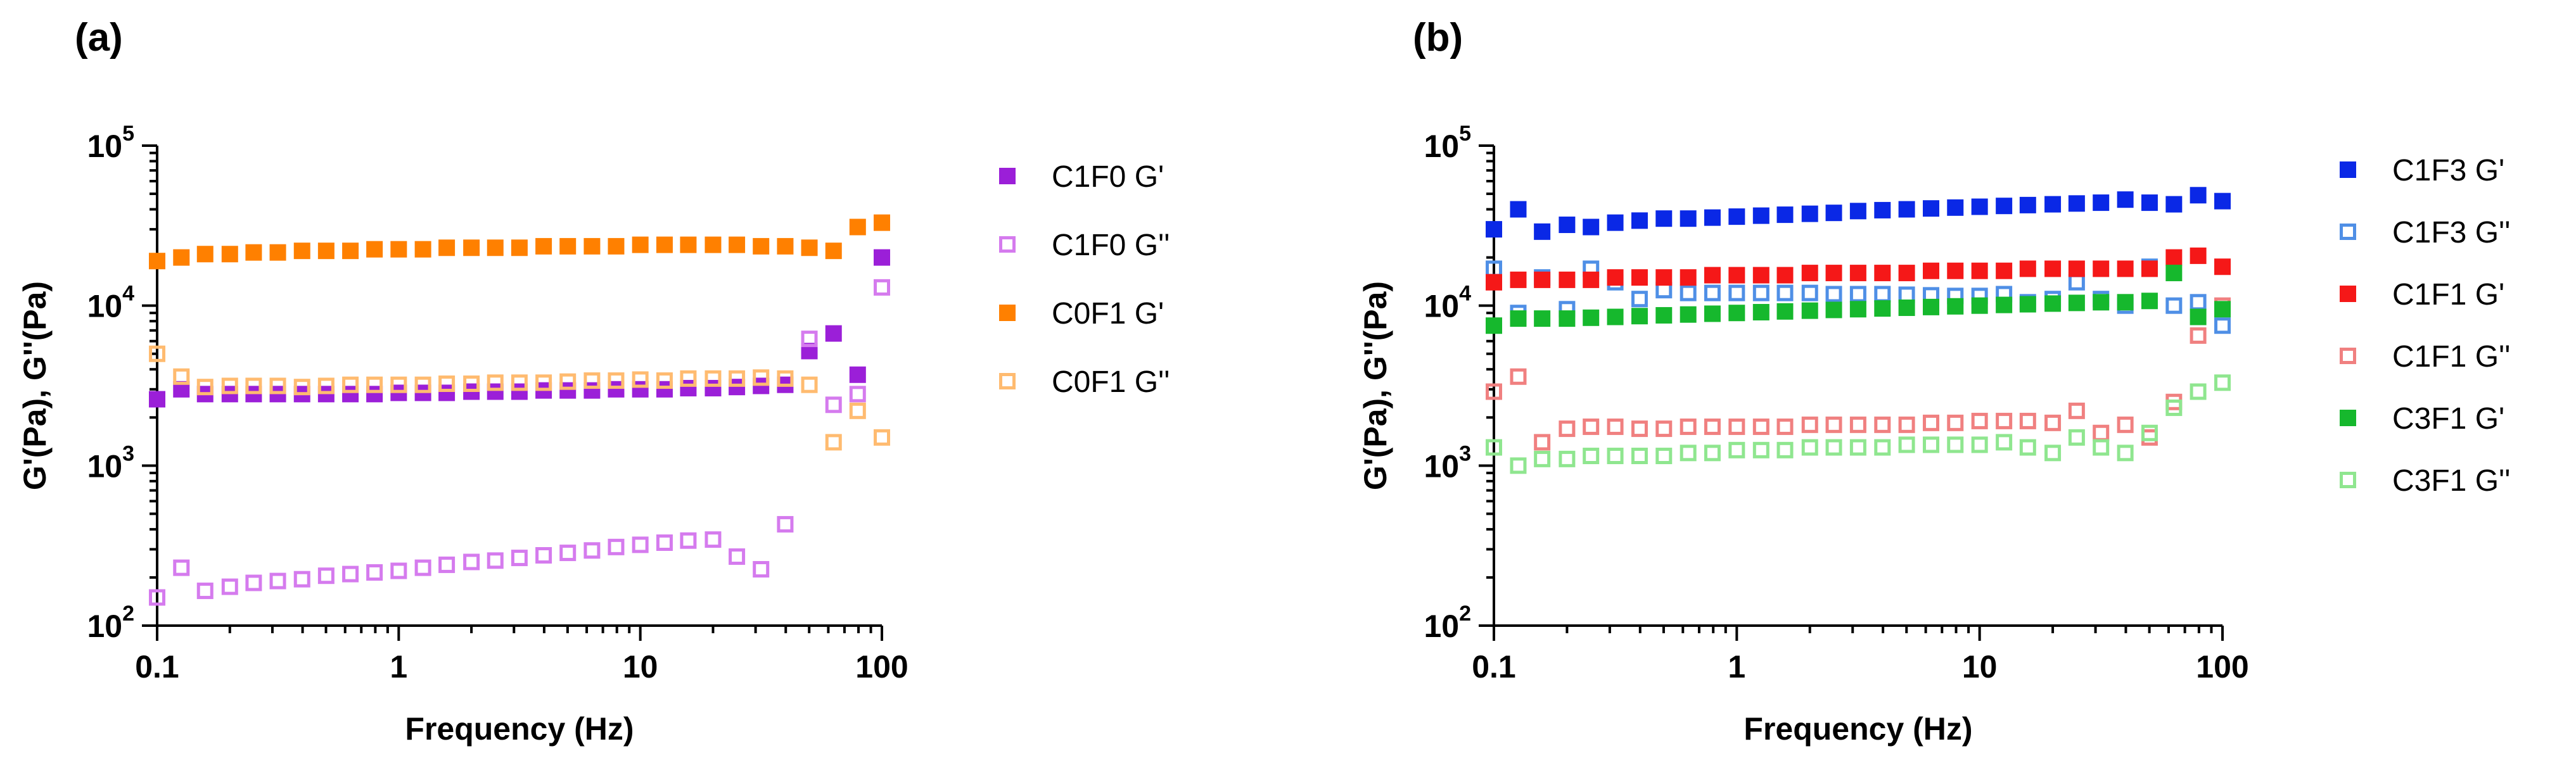 This screenshot has height=770, width=2576. Describe the element at coordinates (1465, 614) in the screenshot. I see `y-tick-exponent: 2` at that location.